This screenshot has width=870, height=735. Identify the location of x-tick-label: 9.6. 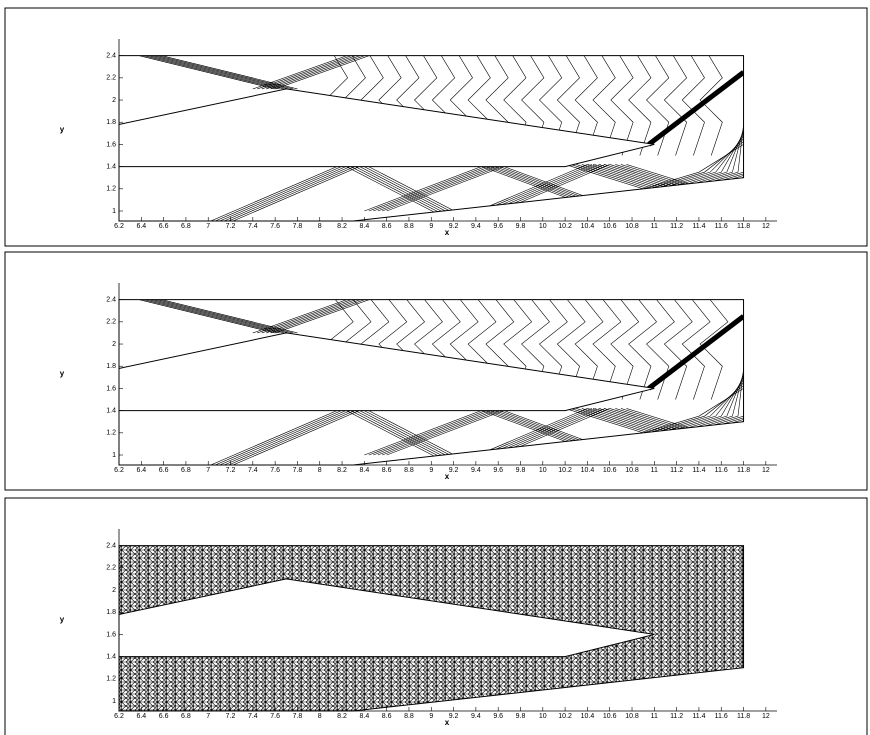
(498, 226).